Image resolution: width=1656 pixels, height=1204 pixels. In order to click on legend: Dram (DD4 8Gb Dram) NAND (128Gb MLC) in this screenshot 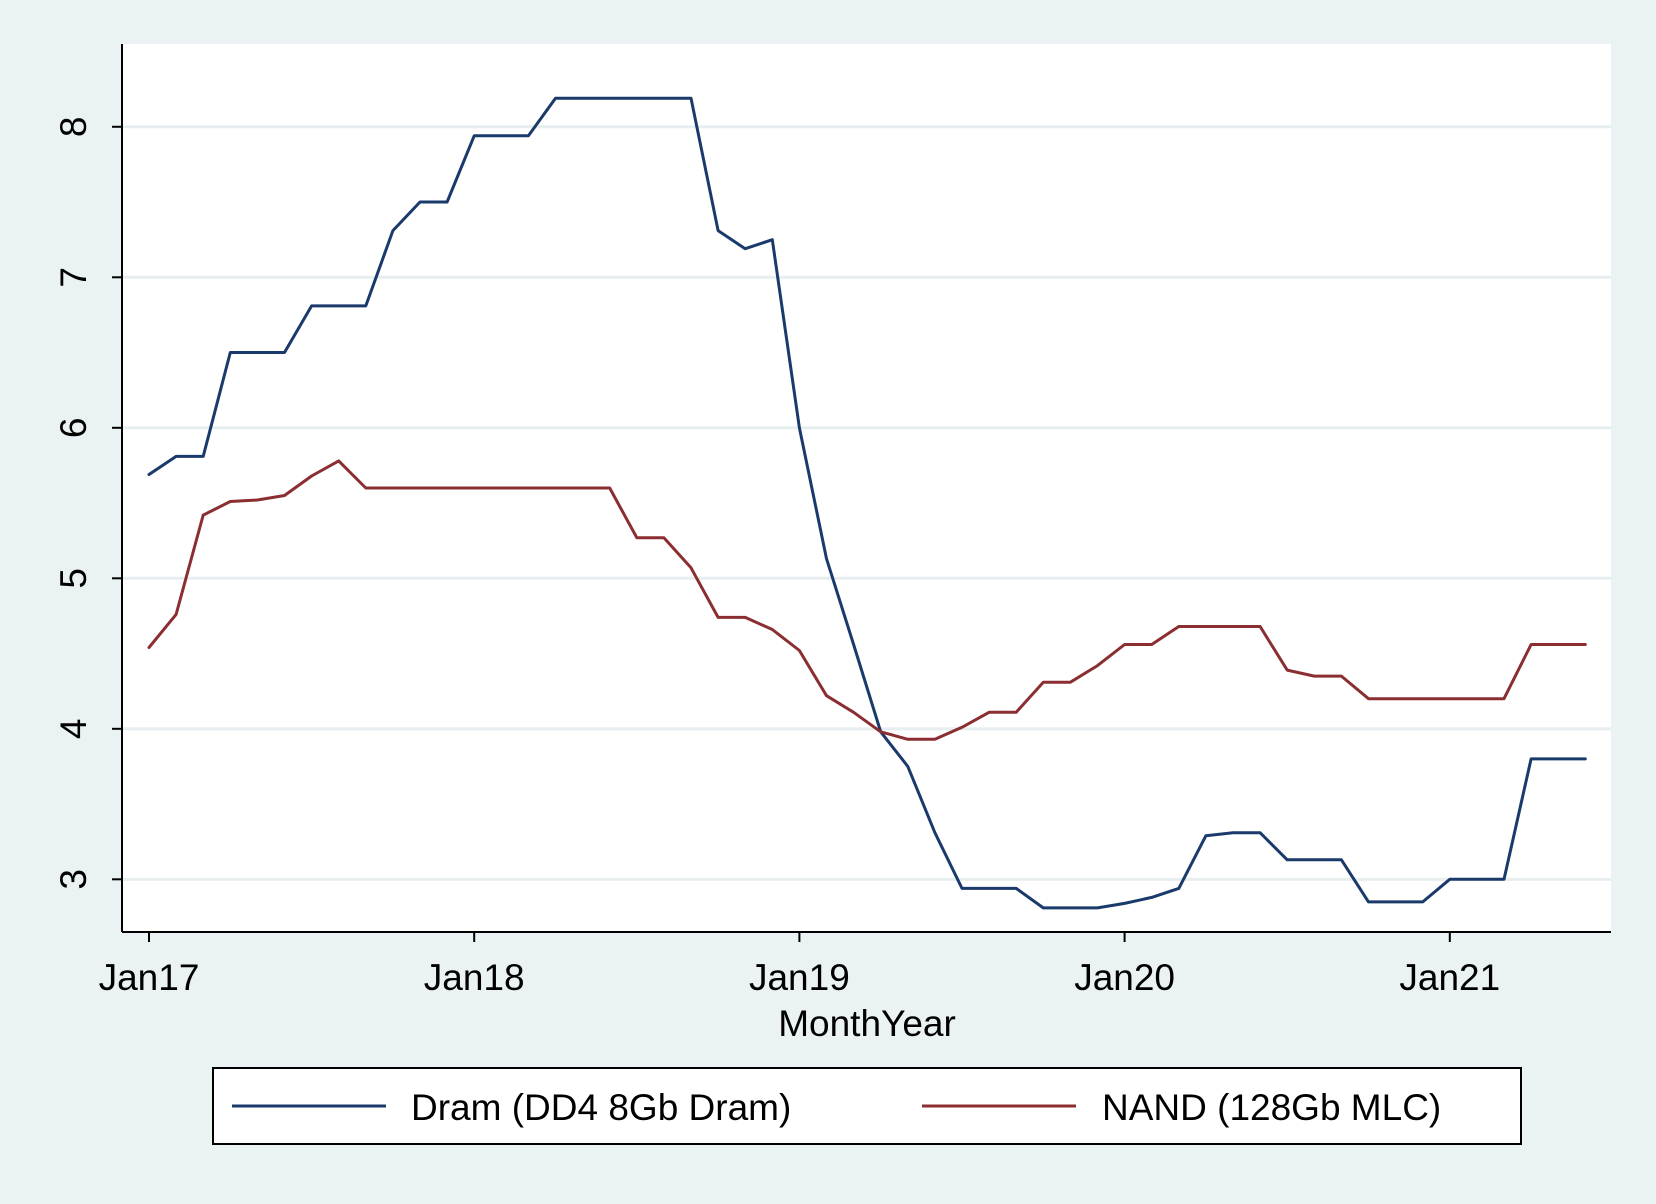, I will do `click(867, 1106)`.